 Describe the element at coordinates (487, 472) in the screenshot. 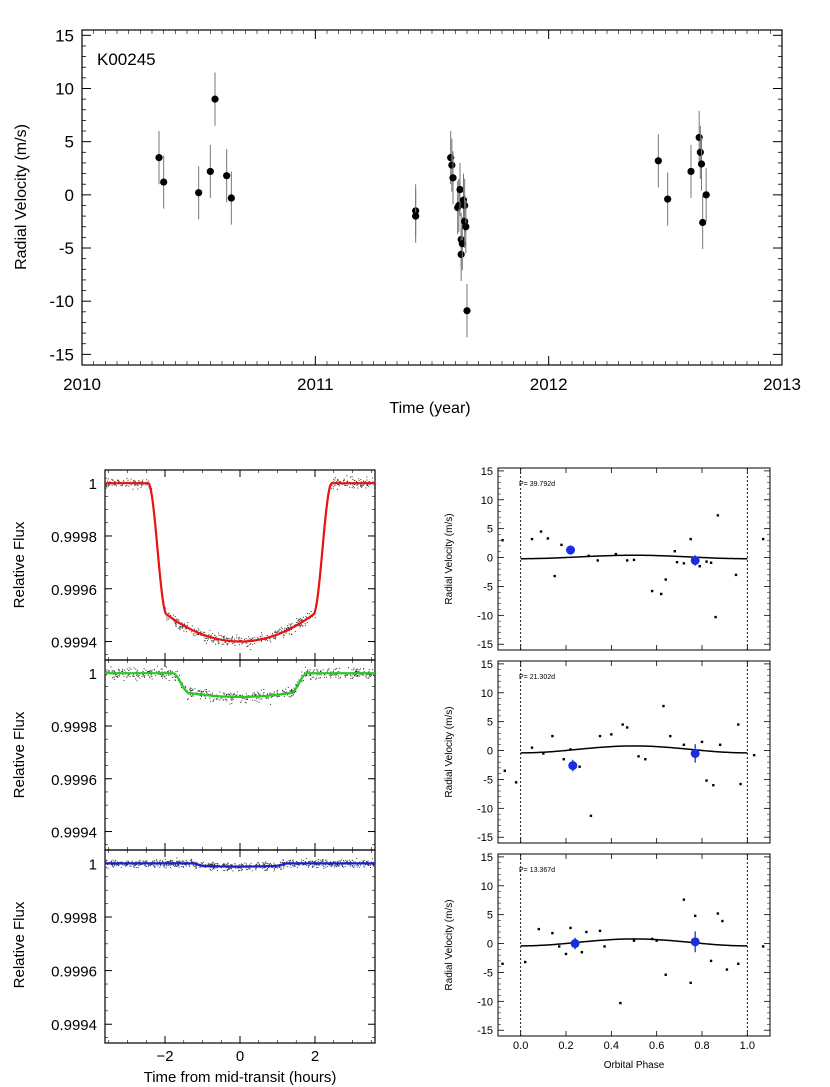

I see `ytick-label: 15` at that location.